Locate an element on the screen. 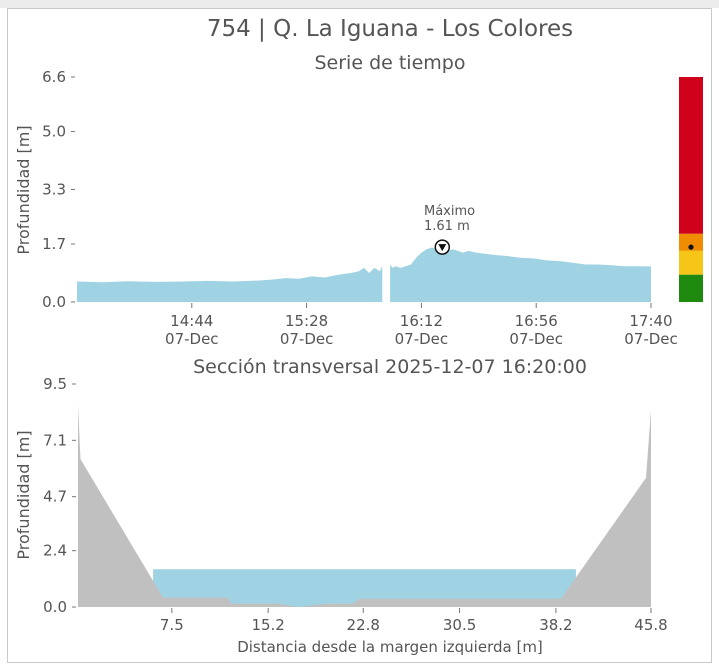 The width and height of the screenshot is (719, 665). y-tick-label: 1.7 is located at coordinates (54, 244).